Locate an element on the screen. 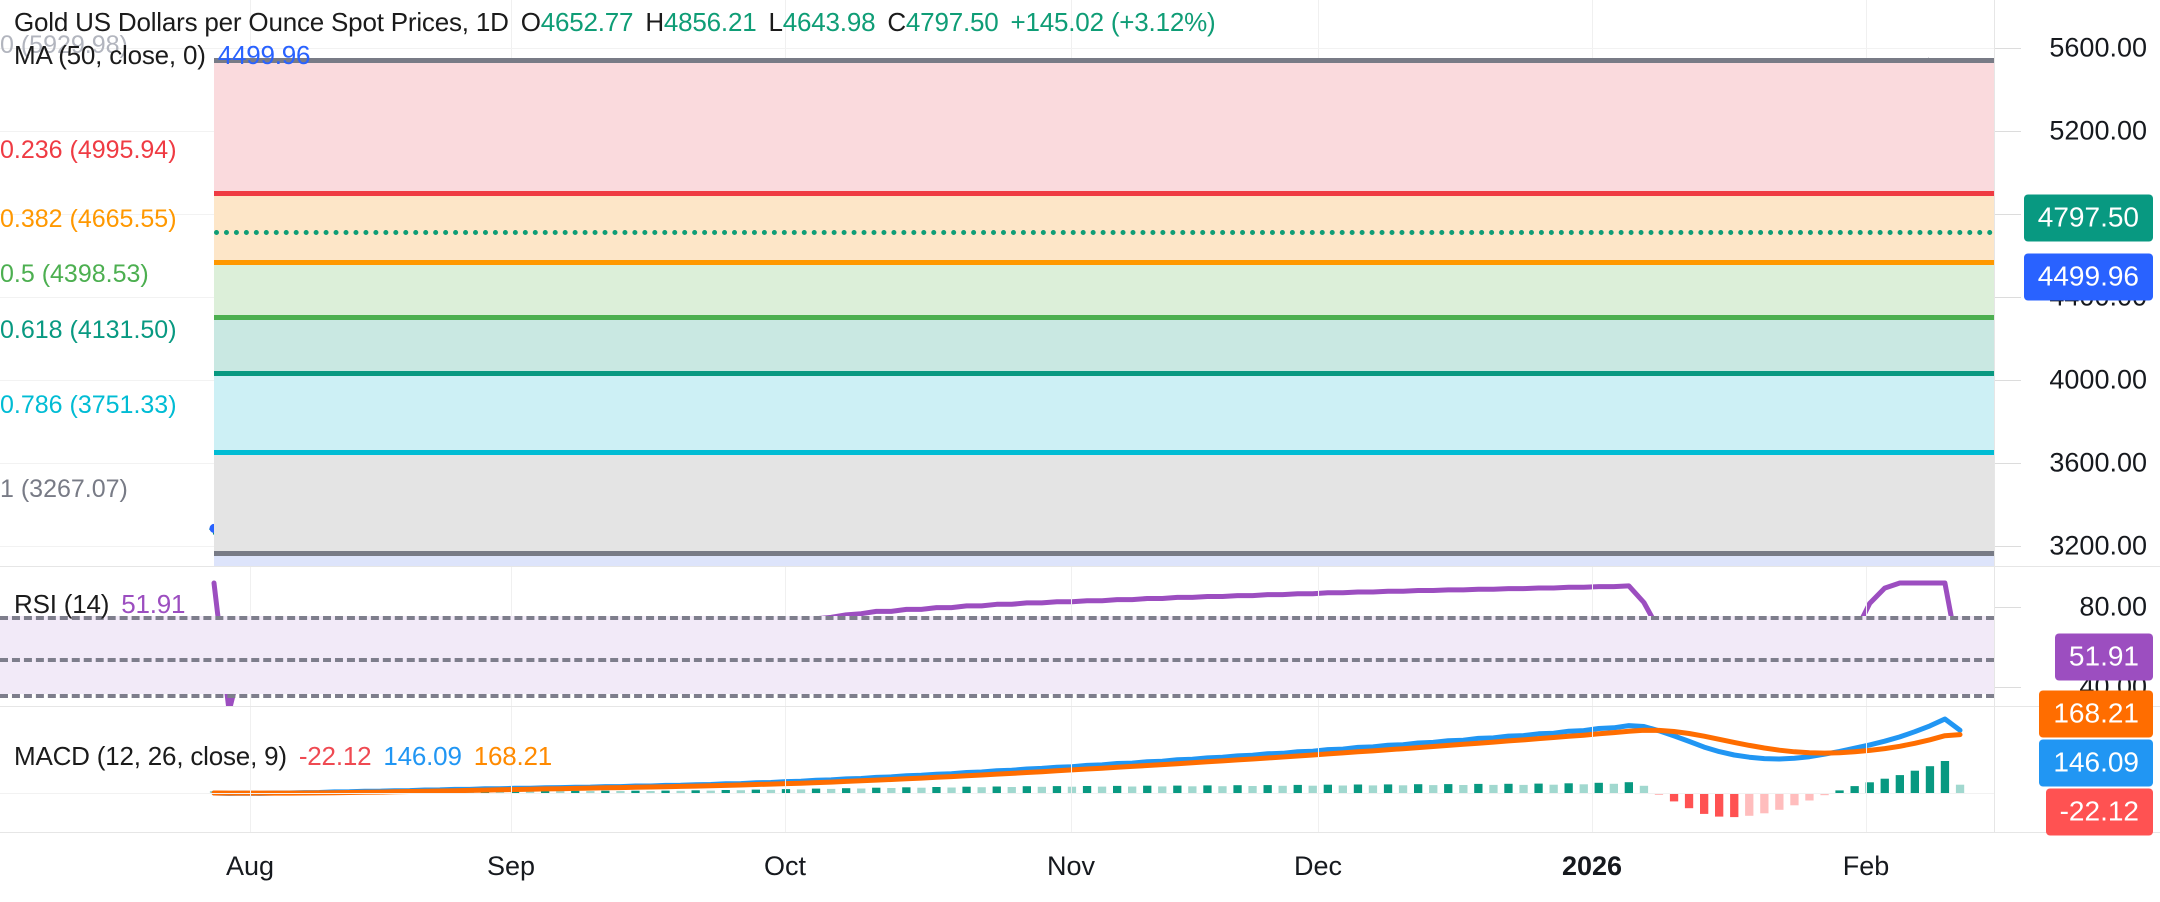 The image size is (2160, 902). fib-label-1: 1 (3267.07) is located at coordinates (64, 489).